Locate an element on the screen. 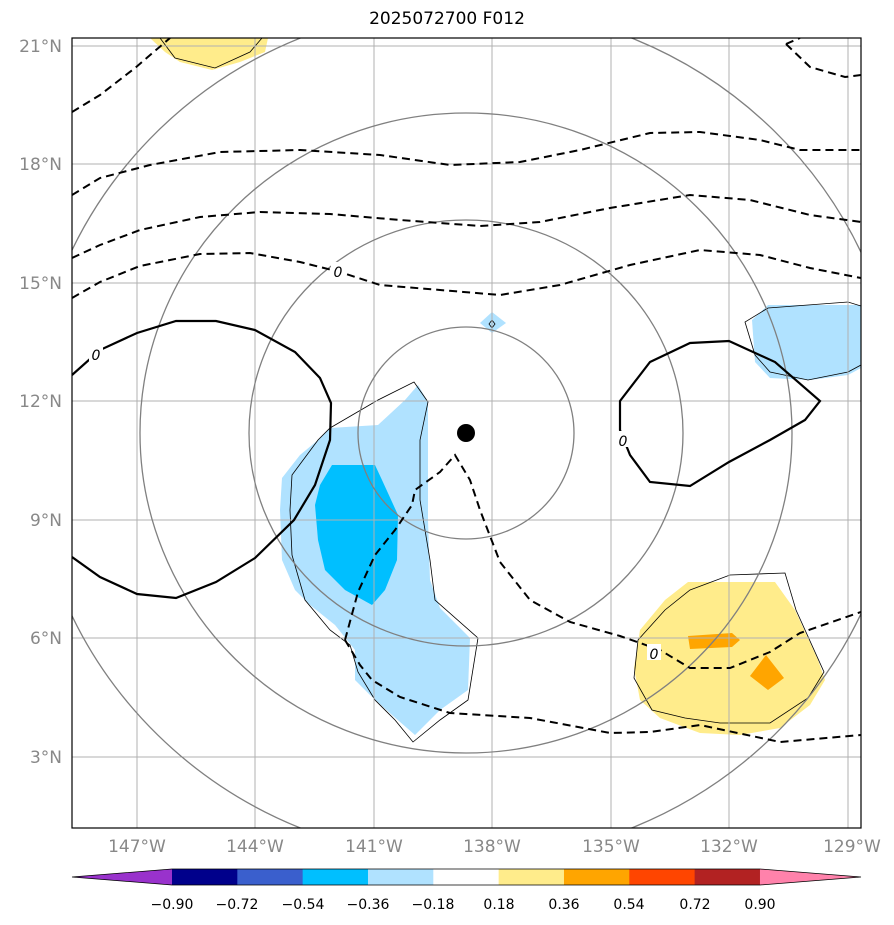 This screenshot has width=894, height=925. storm-center-marker is located at coordinates (466, 433).